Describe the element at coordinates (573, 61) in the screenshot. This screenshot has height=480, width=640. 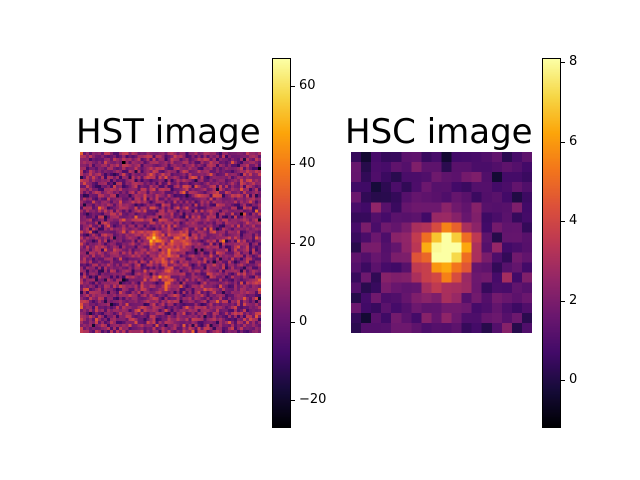
I see `colorbar-tick-label: 8` at that location.